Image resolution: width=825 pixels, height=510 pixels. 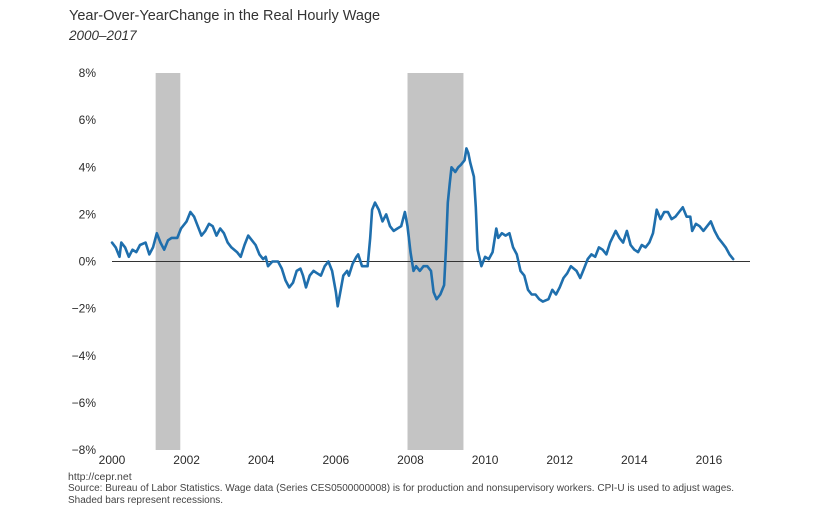 What do you see at coordinates (485, 460) in the screenshot?
I see `x-tick-label: 2010` at bounding box center [485, 460].